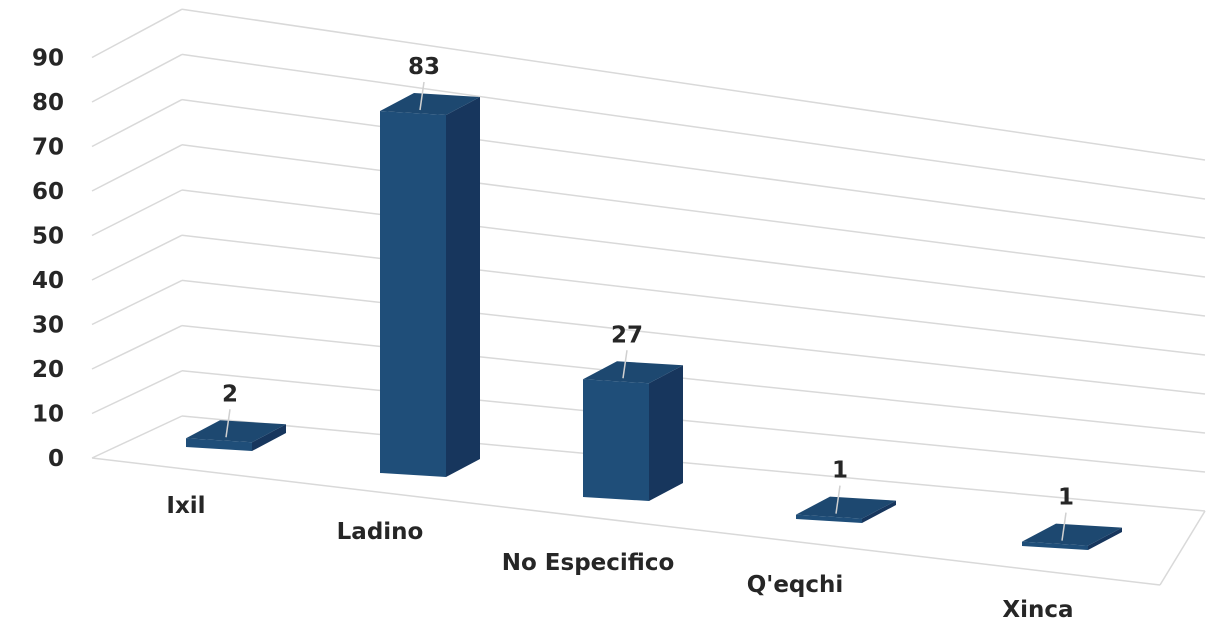 The image size is (1214, 624). What do you see at coordinates (48, 237) in the screenshot?
I see `y-tick-label: 50` at bounding box center [48, 237].